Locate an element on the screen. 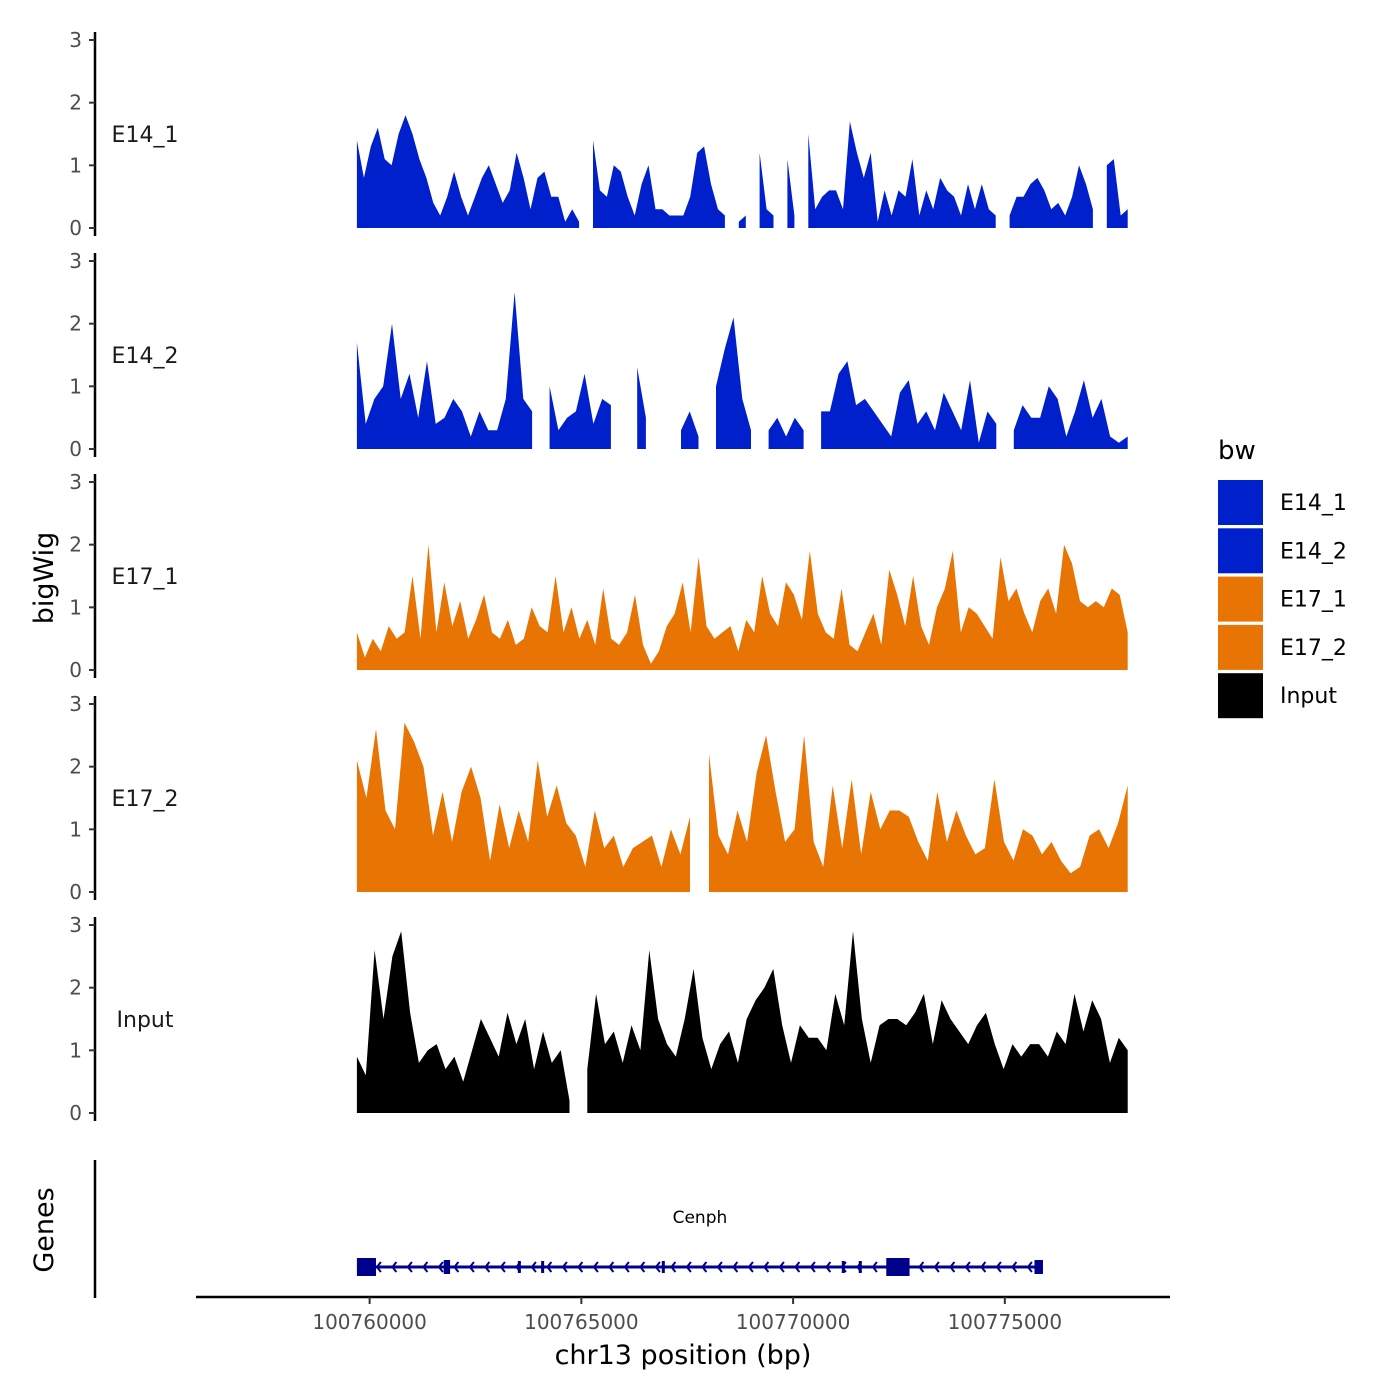  gene-label: Cenph is located at coordinates (700, 1218).